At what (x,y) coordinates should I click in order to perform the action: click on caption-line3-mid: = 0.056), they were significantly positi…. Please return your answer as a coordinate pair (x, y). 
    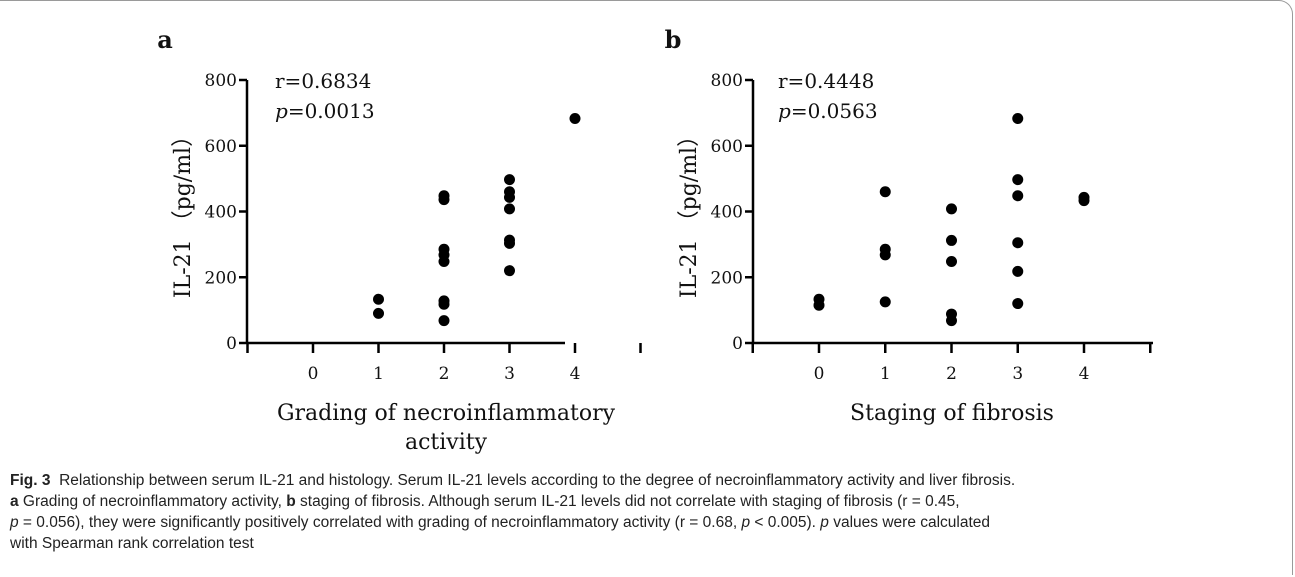
    Looking at the image, I should click on (380, 522).